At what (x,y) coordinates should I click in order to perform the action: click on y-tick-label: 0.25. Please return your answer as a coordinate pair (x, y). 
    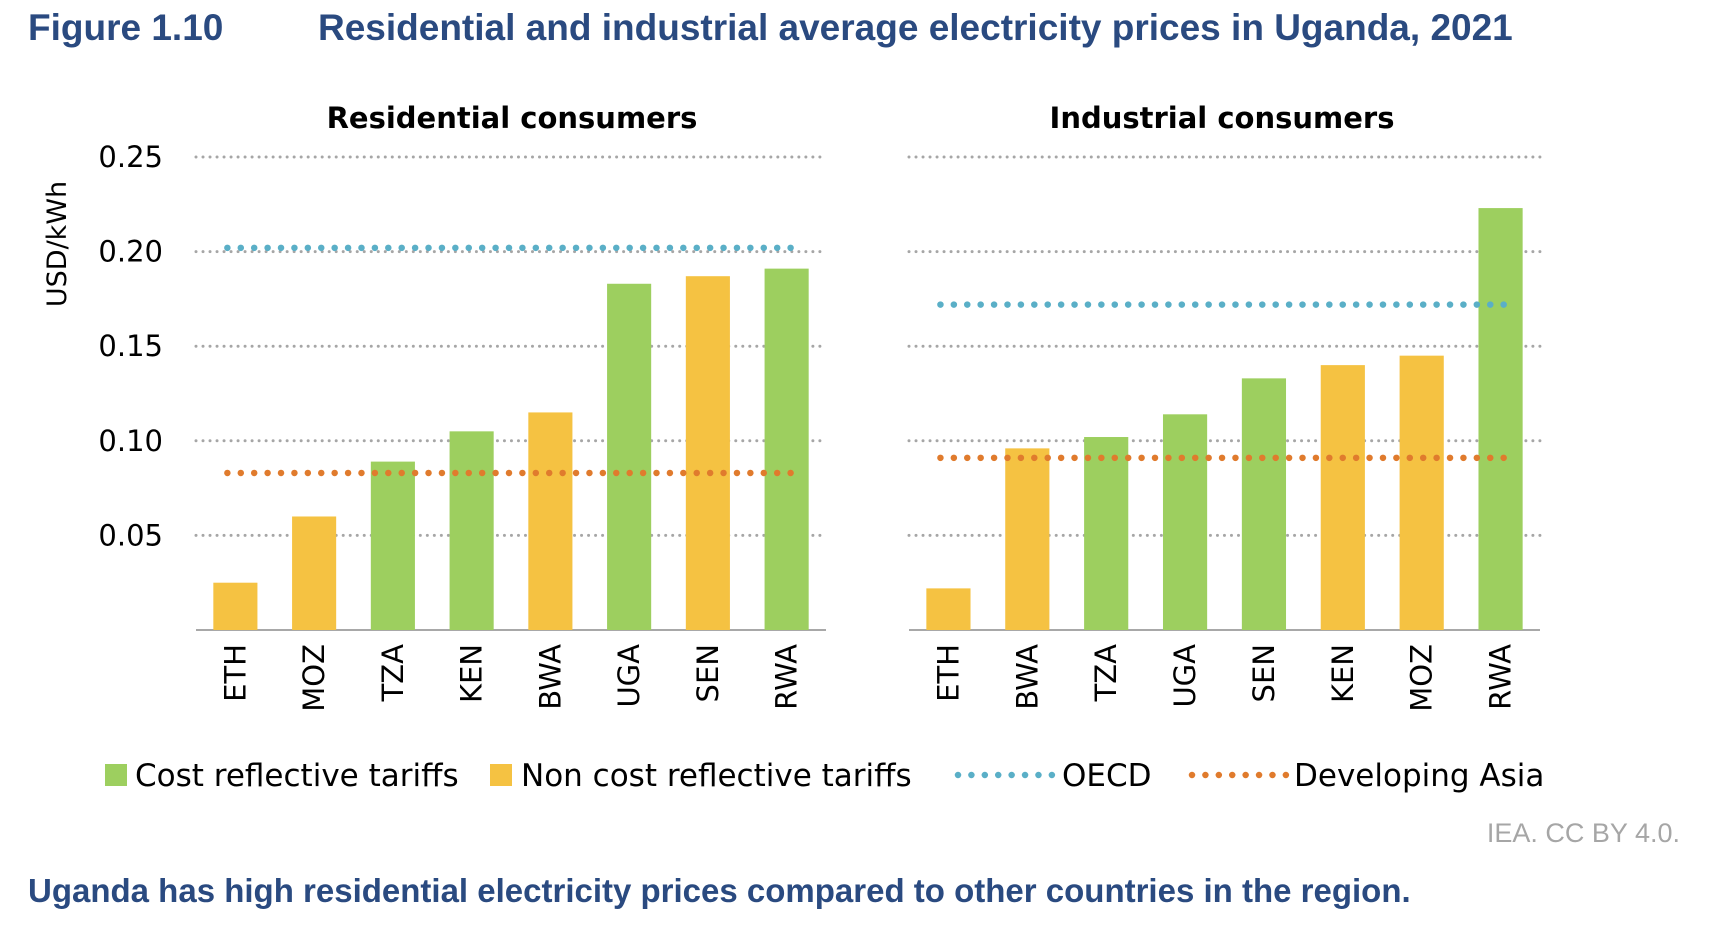
    Looking at the image, I should click on (130, 157).